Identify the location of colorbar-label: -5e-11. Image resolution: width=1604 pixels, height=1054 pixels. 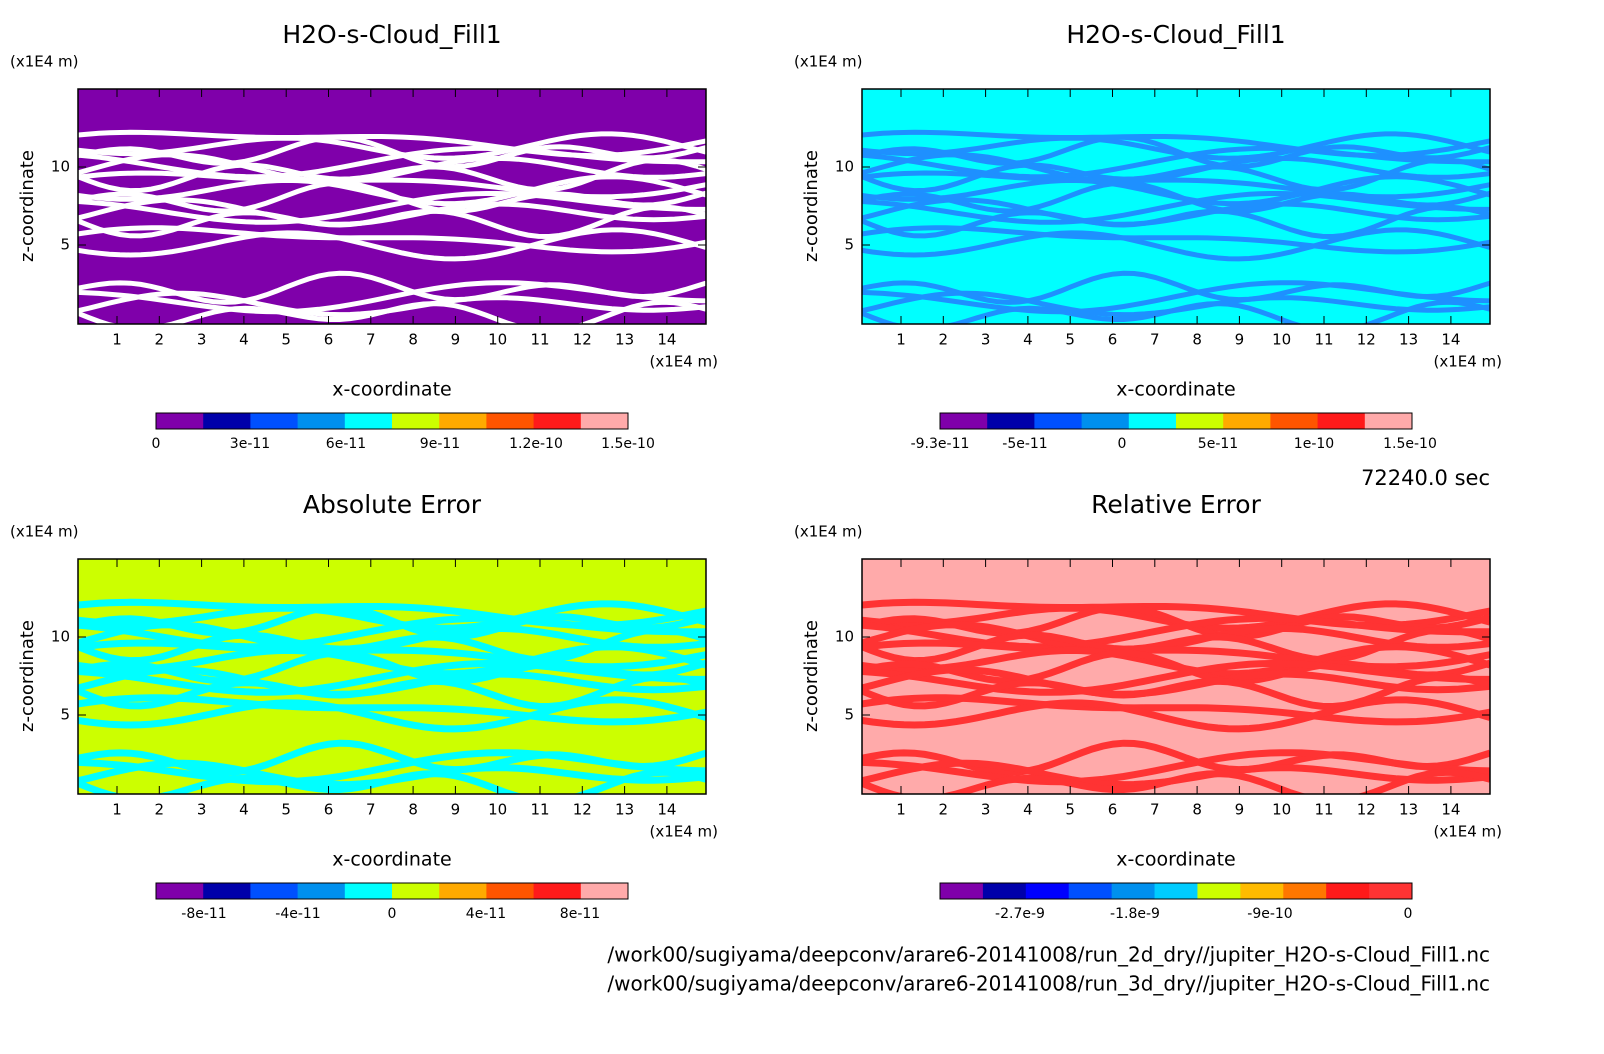
(1024, 444).